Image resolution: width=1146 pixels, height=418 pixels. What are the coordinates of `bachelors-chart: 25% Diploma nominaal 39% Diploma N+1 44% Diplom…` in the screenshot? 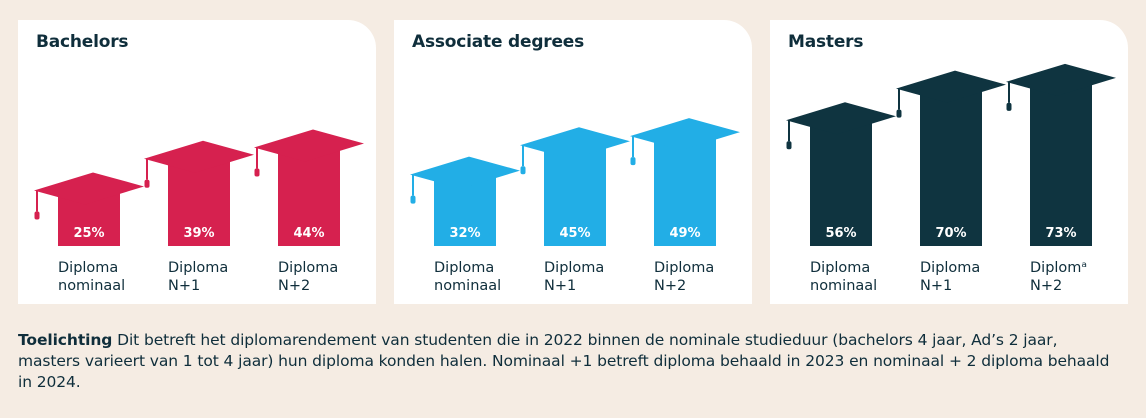 It's located at (199, 211).